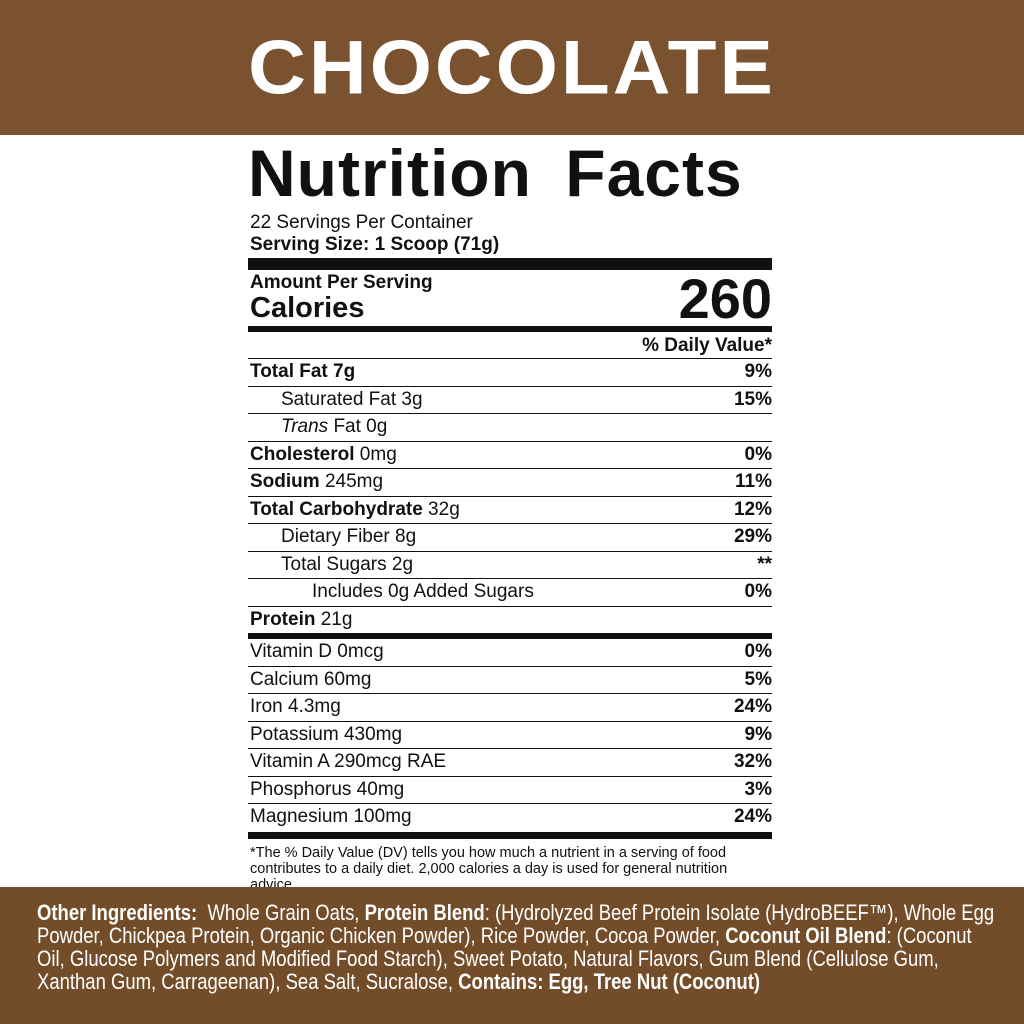 This screenshot has height=1024, width=1024. What do you see at coordinates (307, 308) in the screenshot?
I see `calories-label: Calories` at bounding box center [307, 308].